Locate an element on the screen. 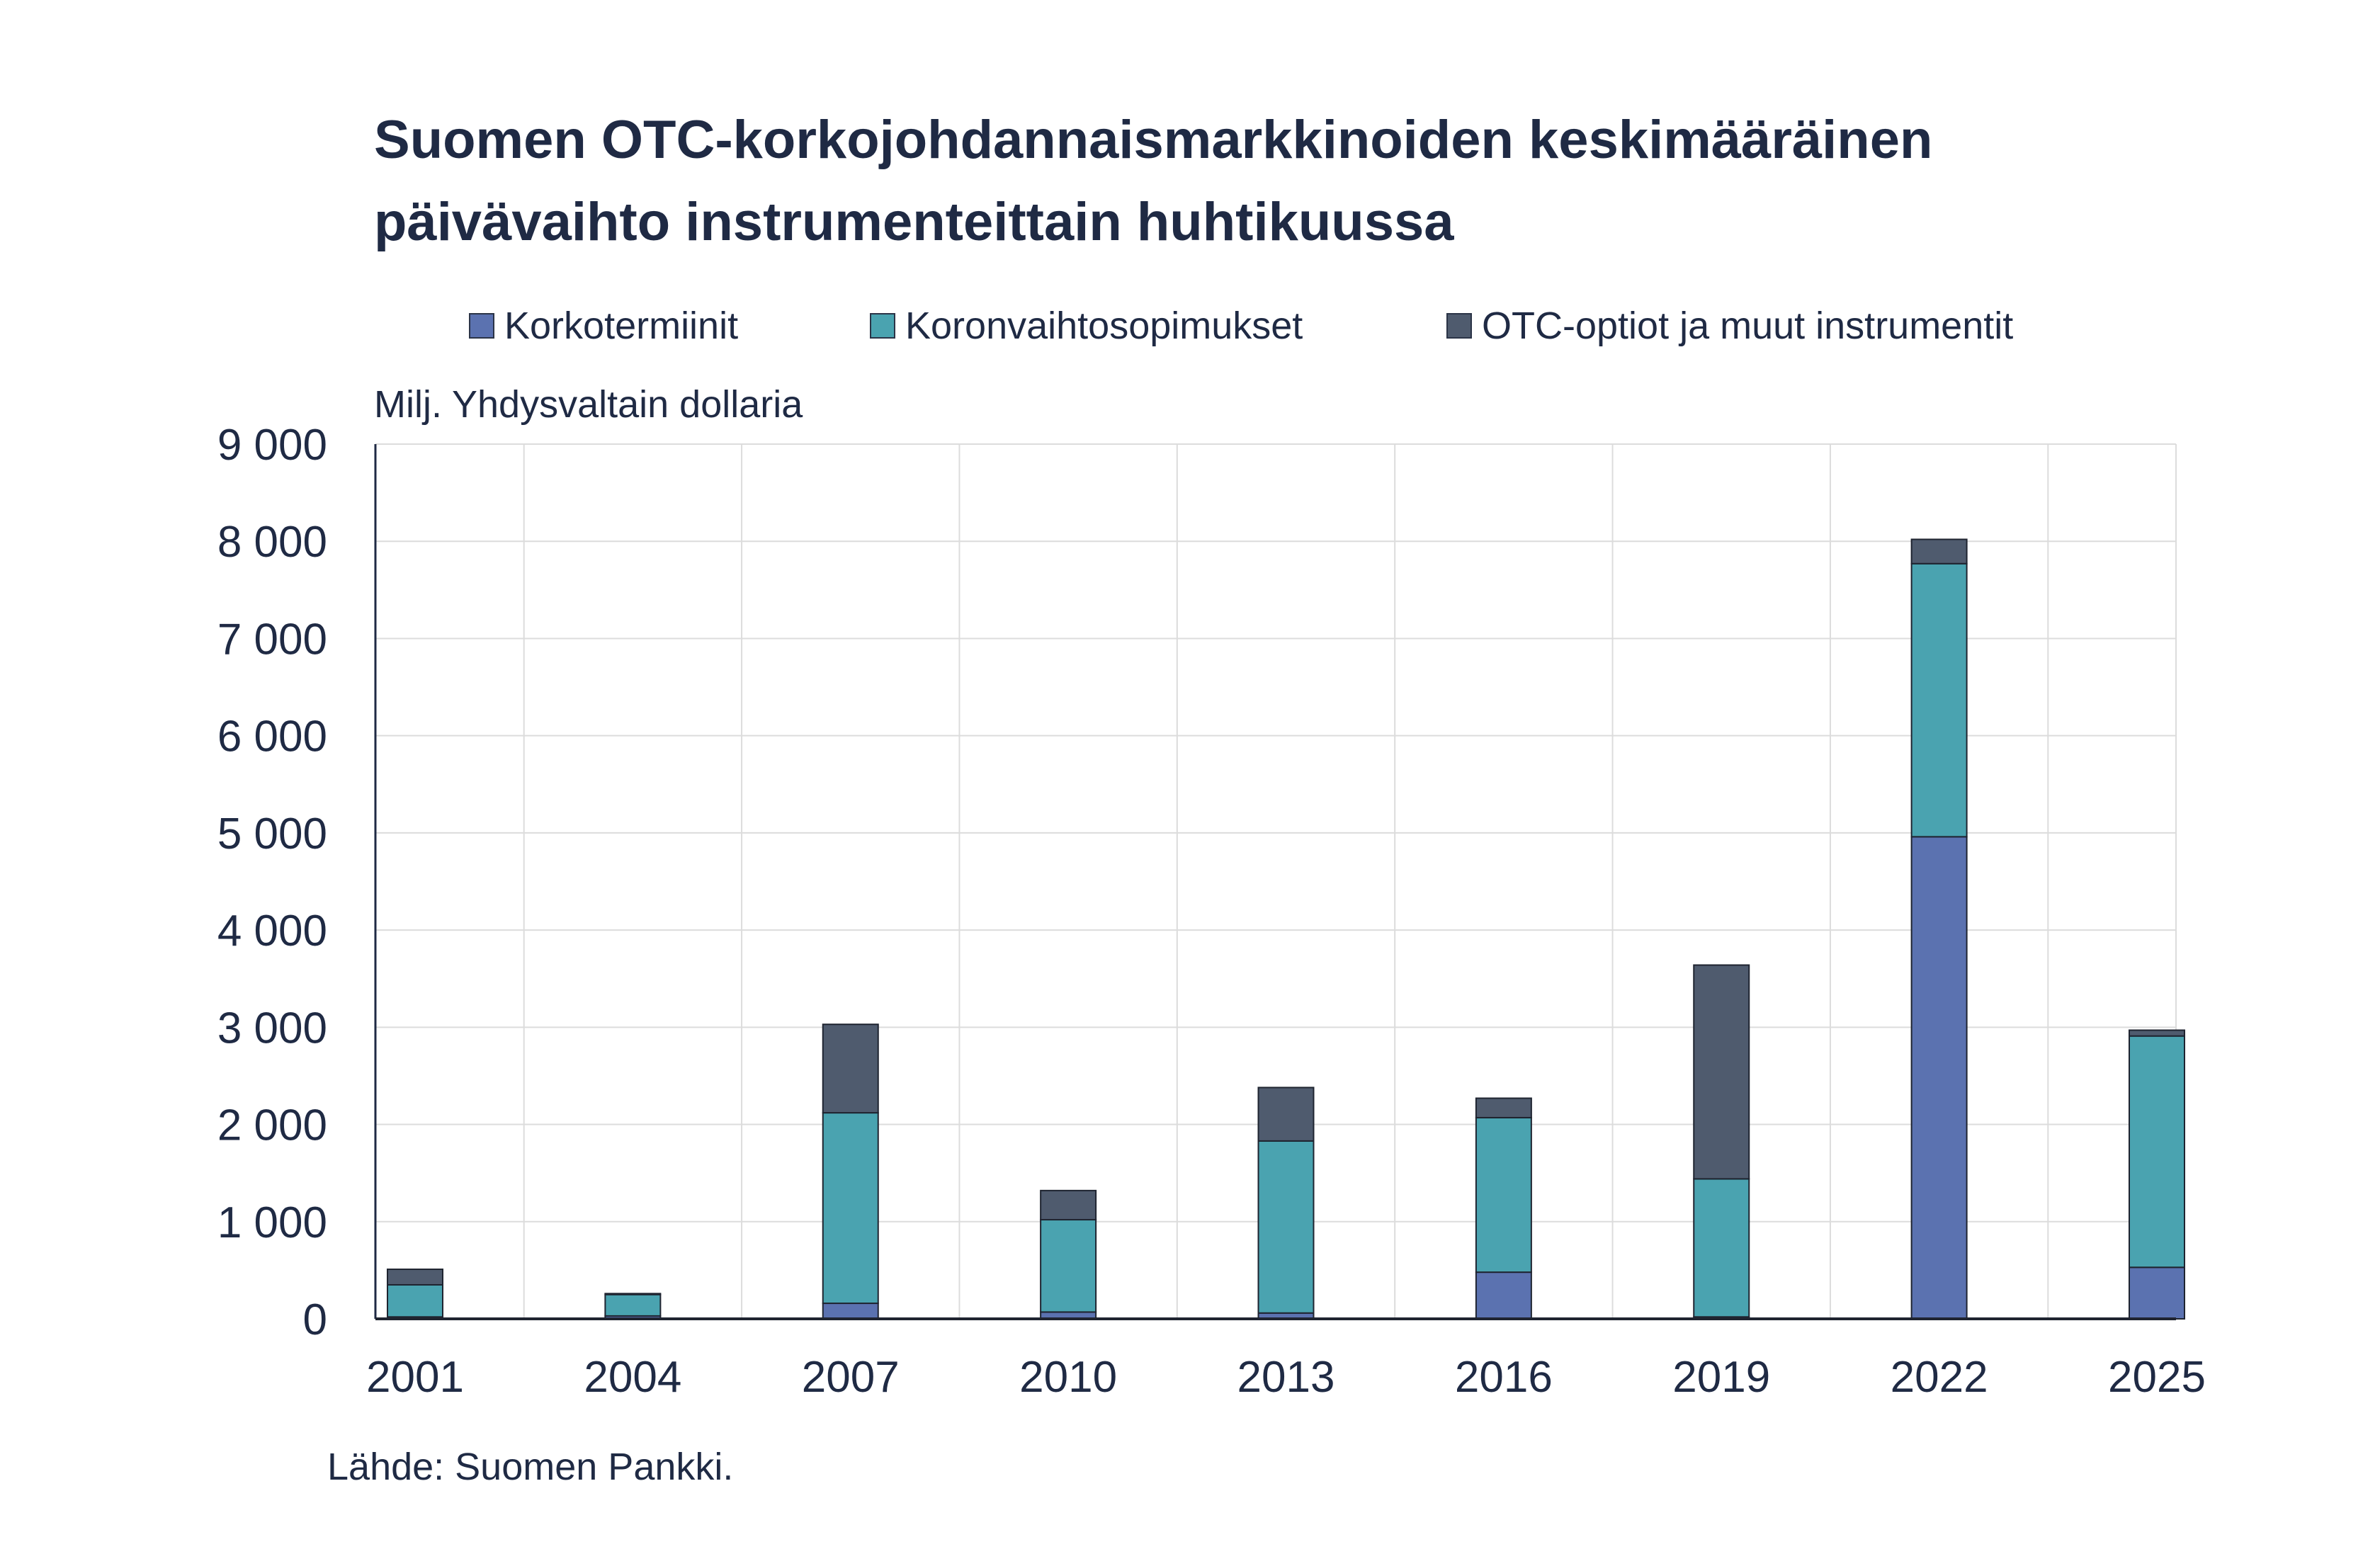 This screenshot has width=2380, height=1554. x-tick-label: 2004 is located at coordinates (633, 1377).